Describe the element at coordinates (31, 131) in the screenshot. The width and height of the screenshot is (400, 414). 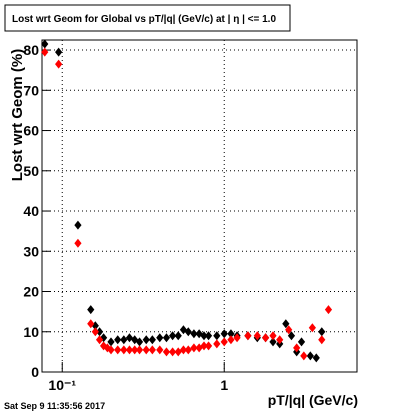
I see `y-tick-label: 60` at that location.